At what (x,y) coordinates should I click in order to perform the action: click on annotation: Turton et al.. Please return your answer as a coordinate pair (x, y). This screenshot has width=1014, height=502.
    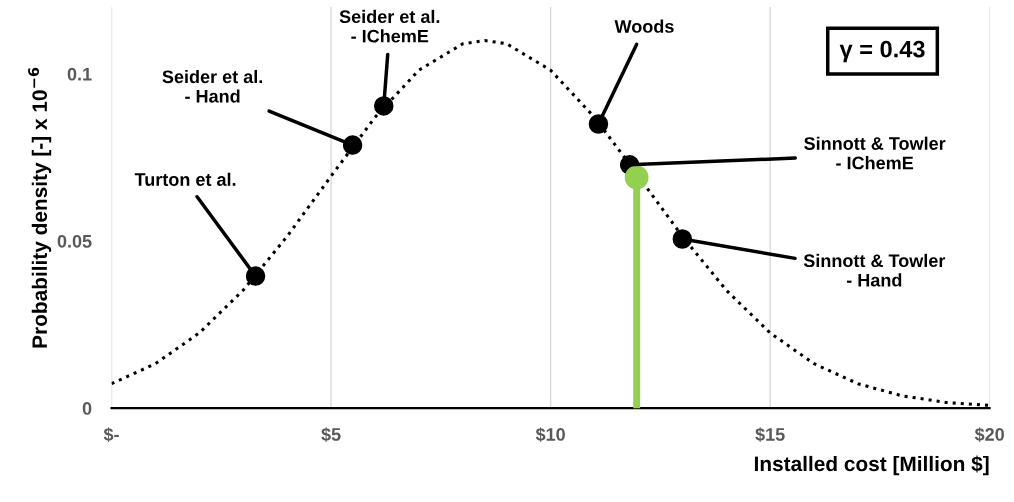
    Looking at the image, I should click on (185, 179).